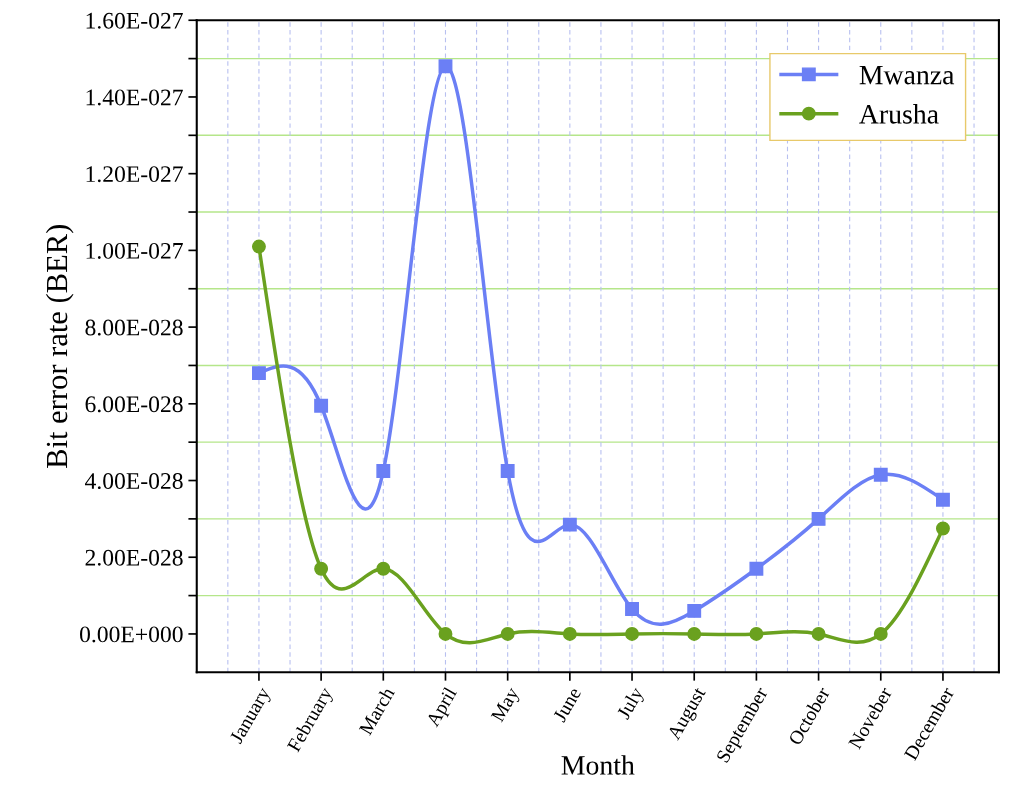 The image size is (1009, 810). Describe the element at coordinates (59, 346) in the screenshot. I see `y-axis-title: Bit error rate (BER)` at that location.